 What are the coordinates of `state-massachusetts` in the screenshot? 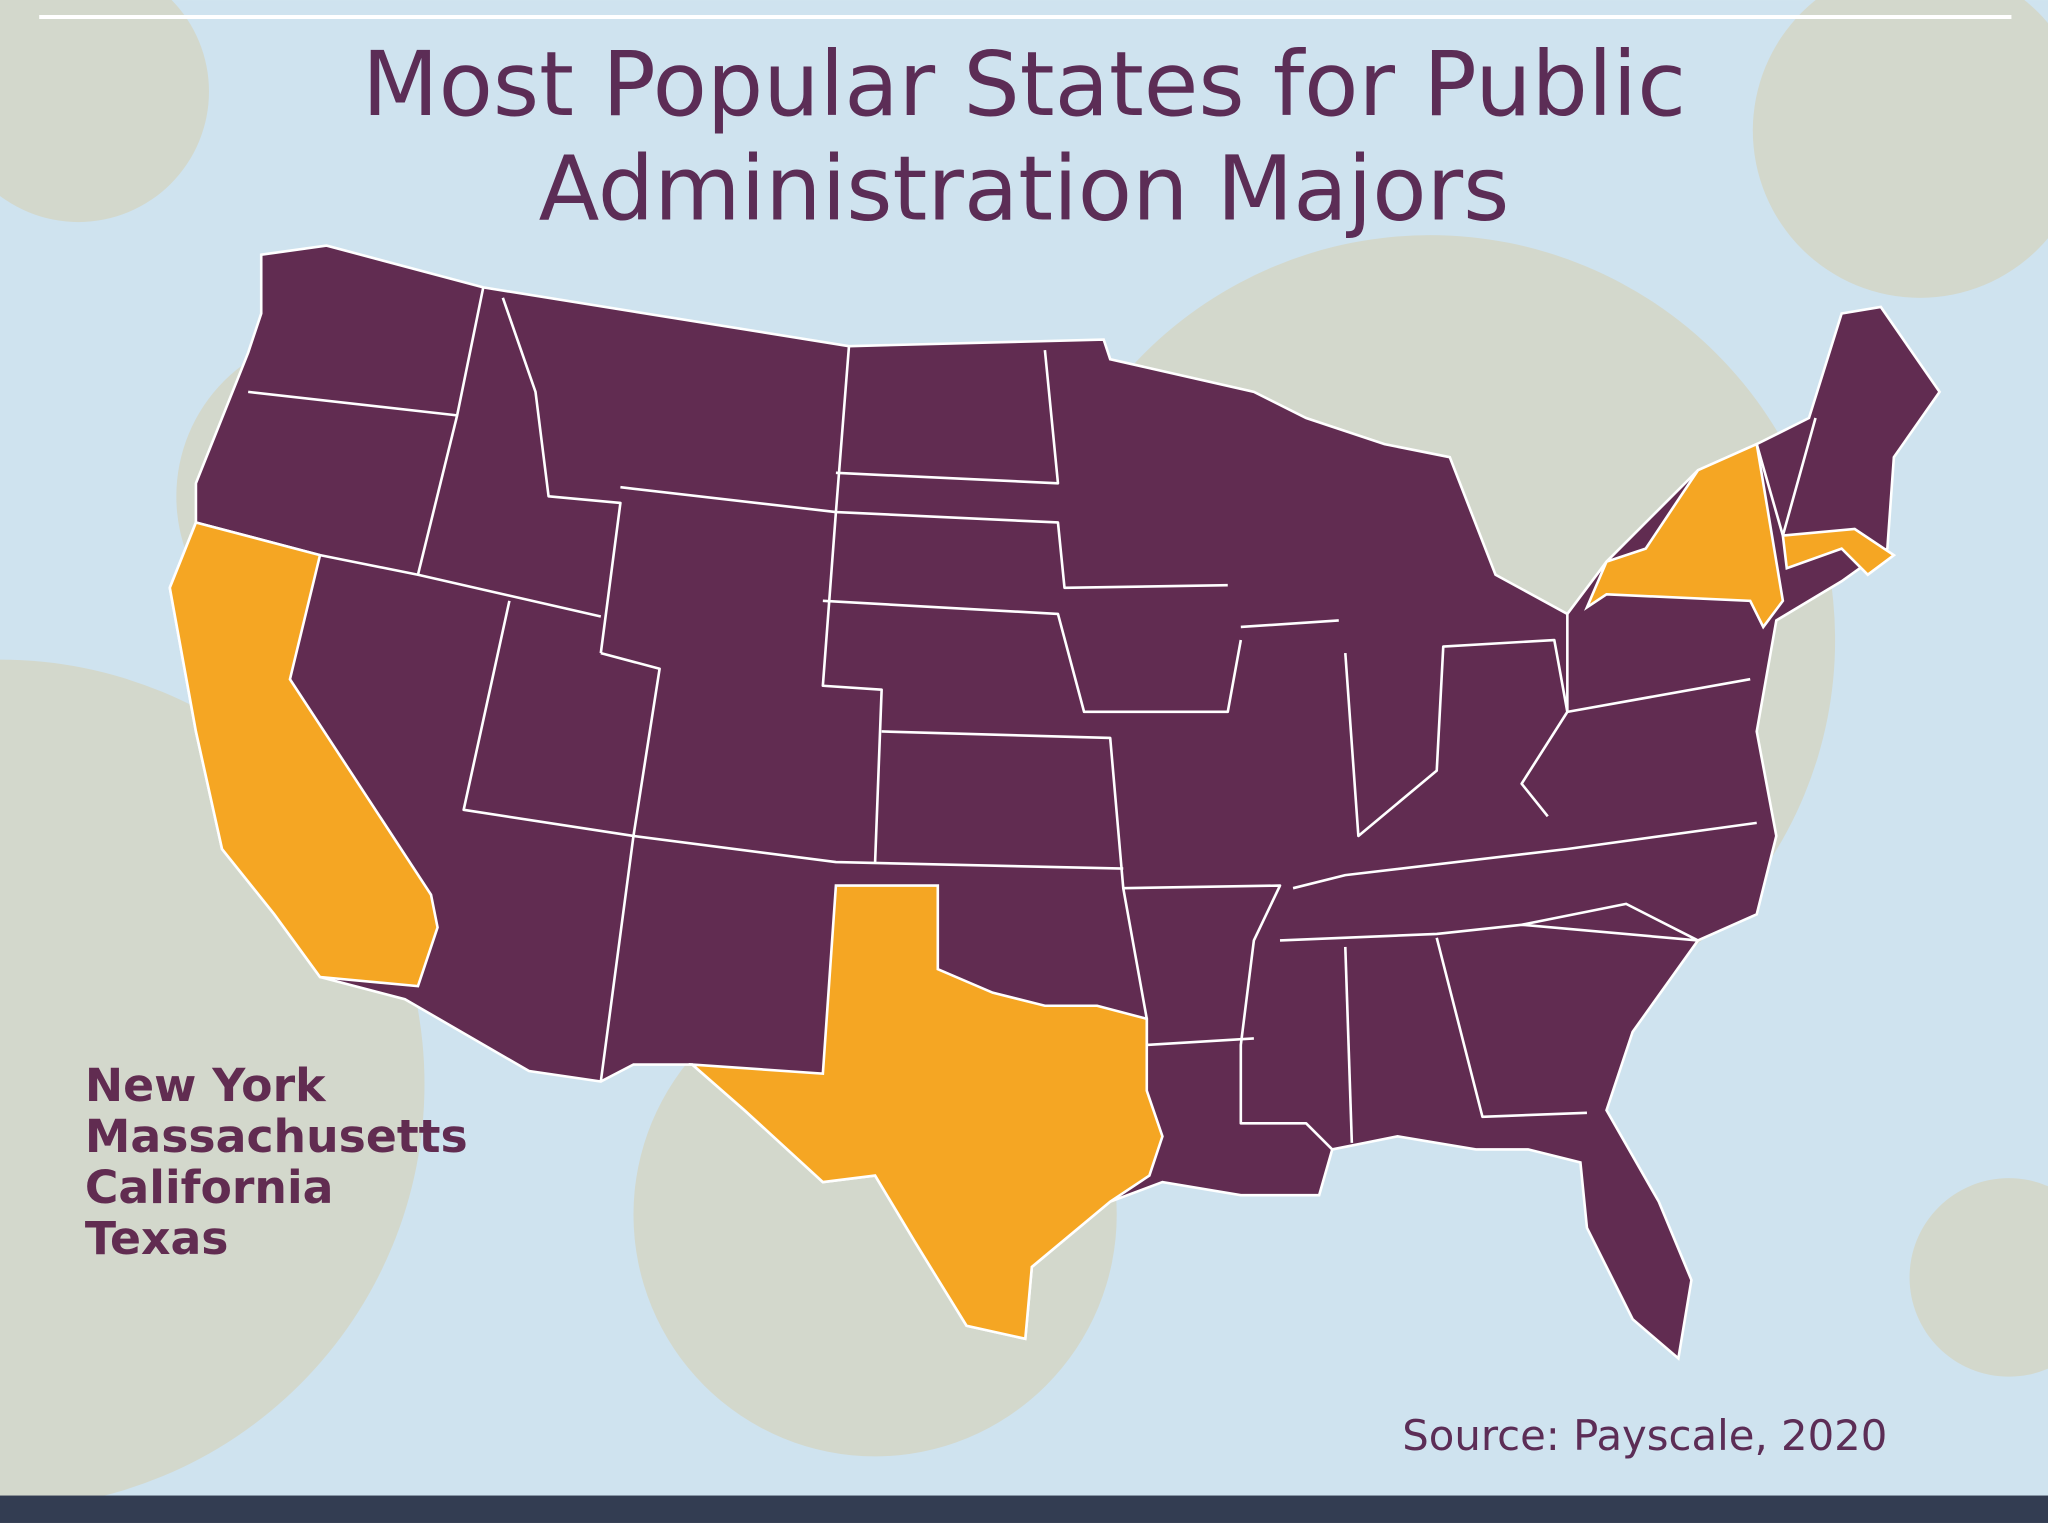 It's located at (1839, 552).